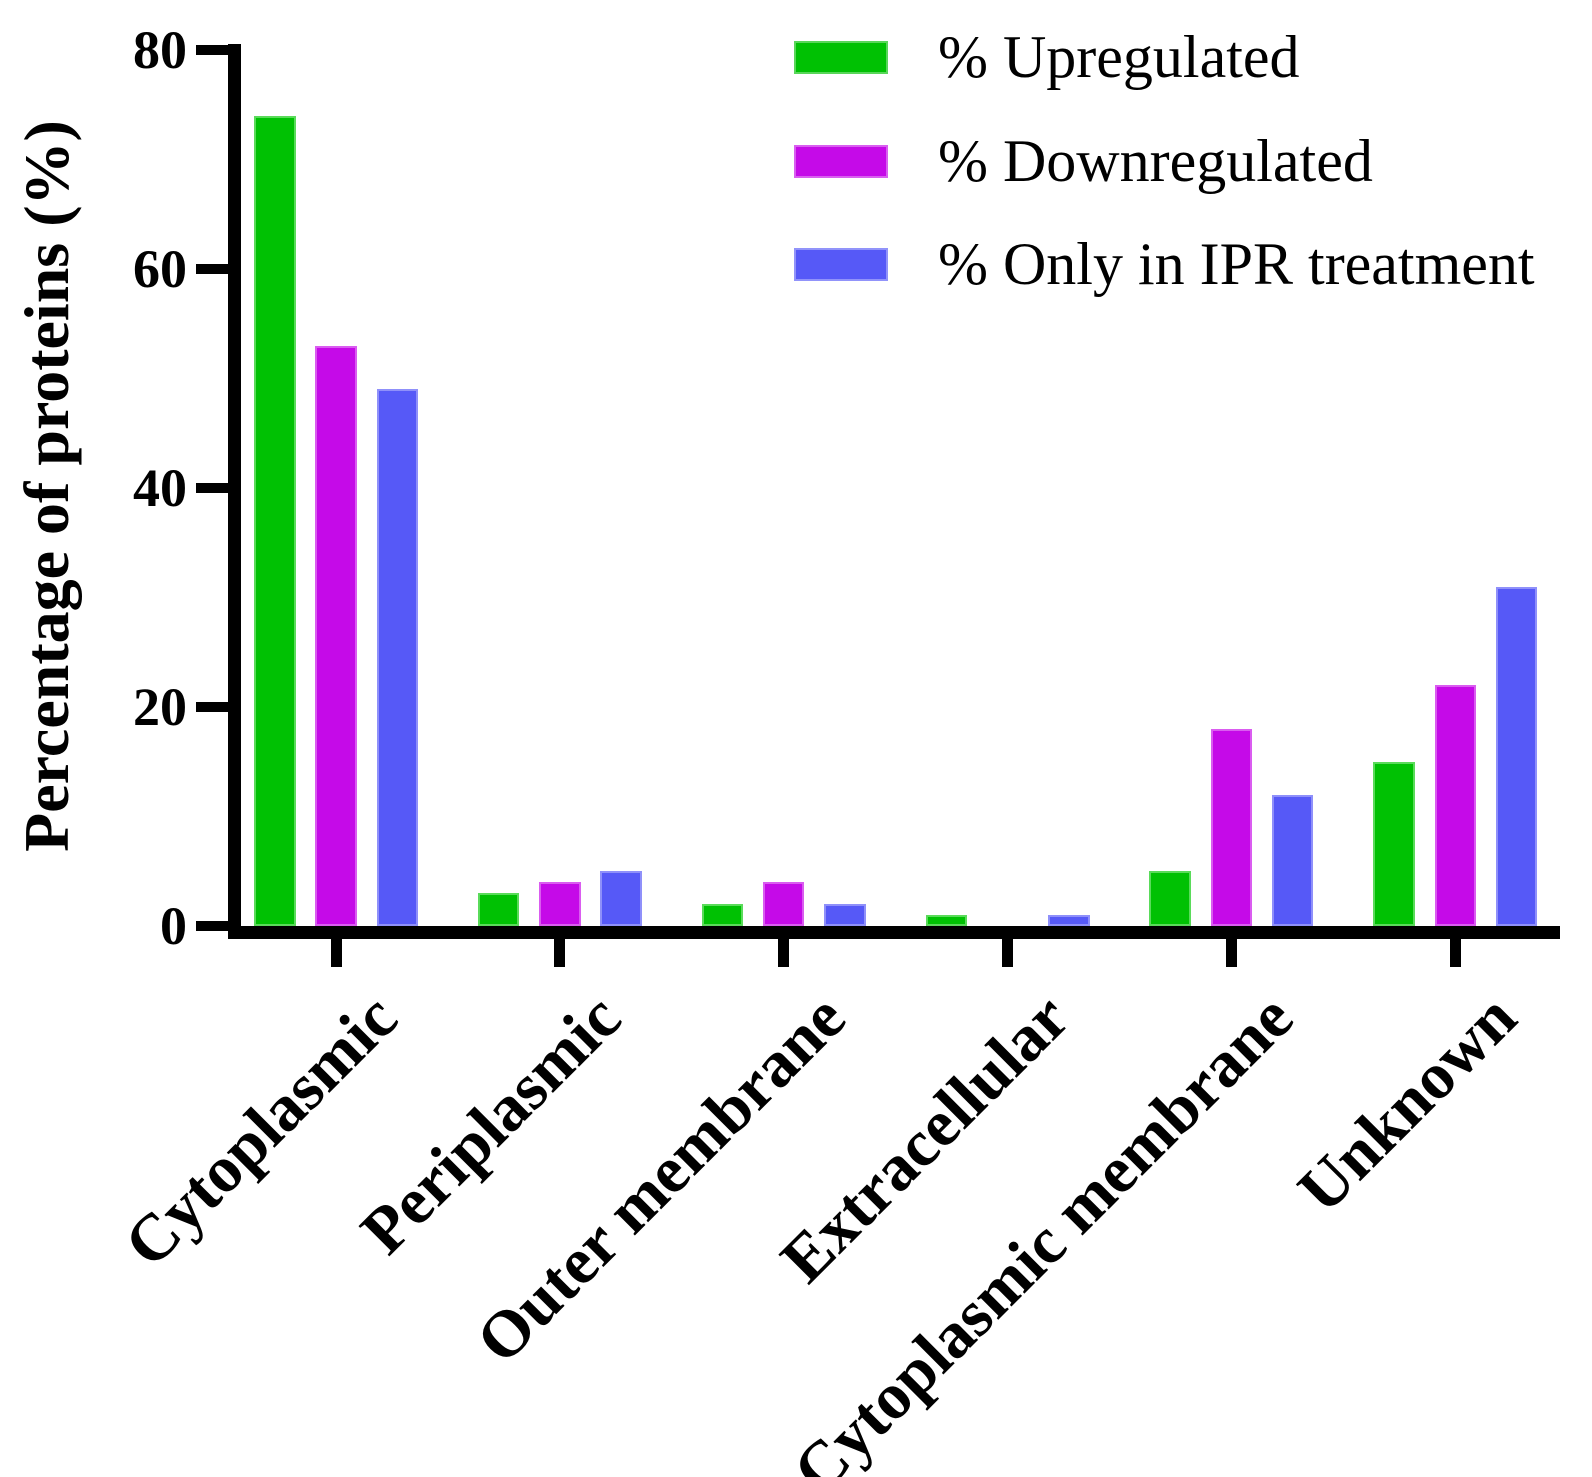 The height and width of the screenshot is (1477, 1592). Describe the element at coordinates (234, 491) in the screenshot. I see `y-axis-line` at that location.